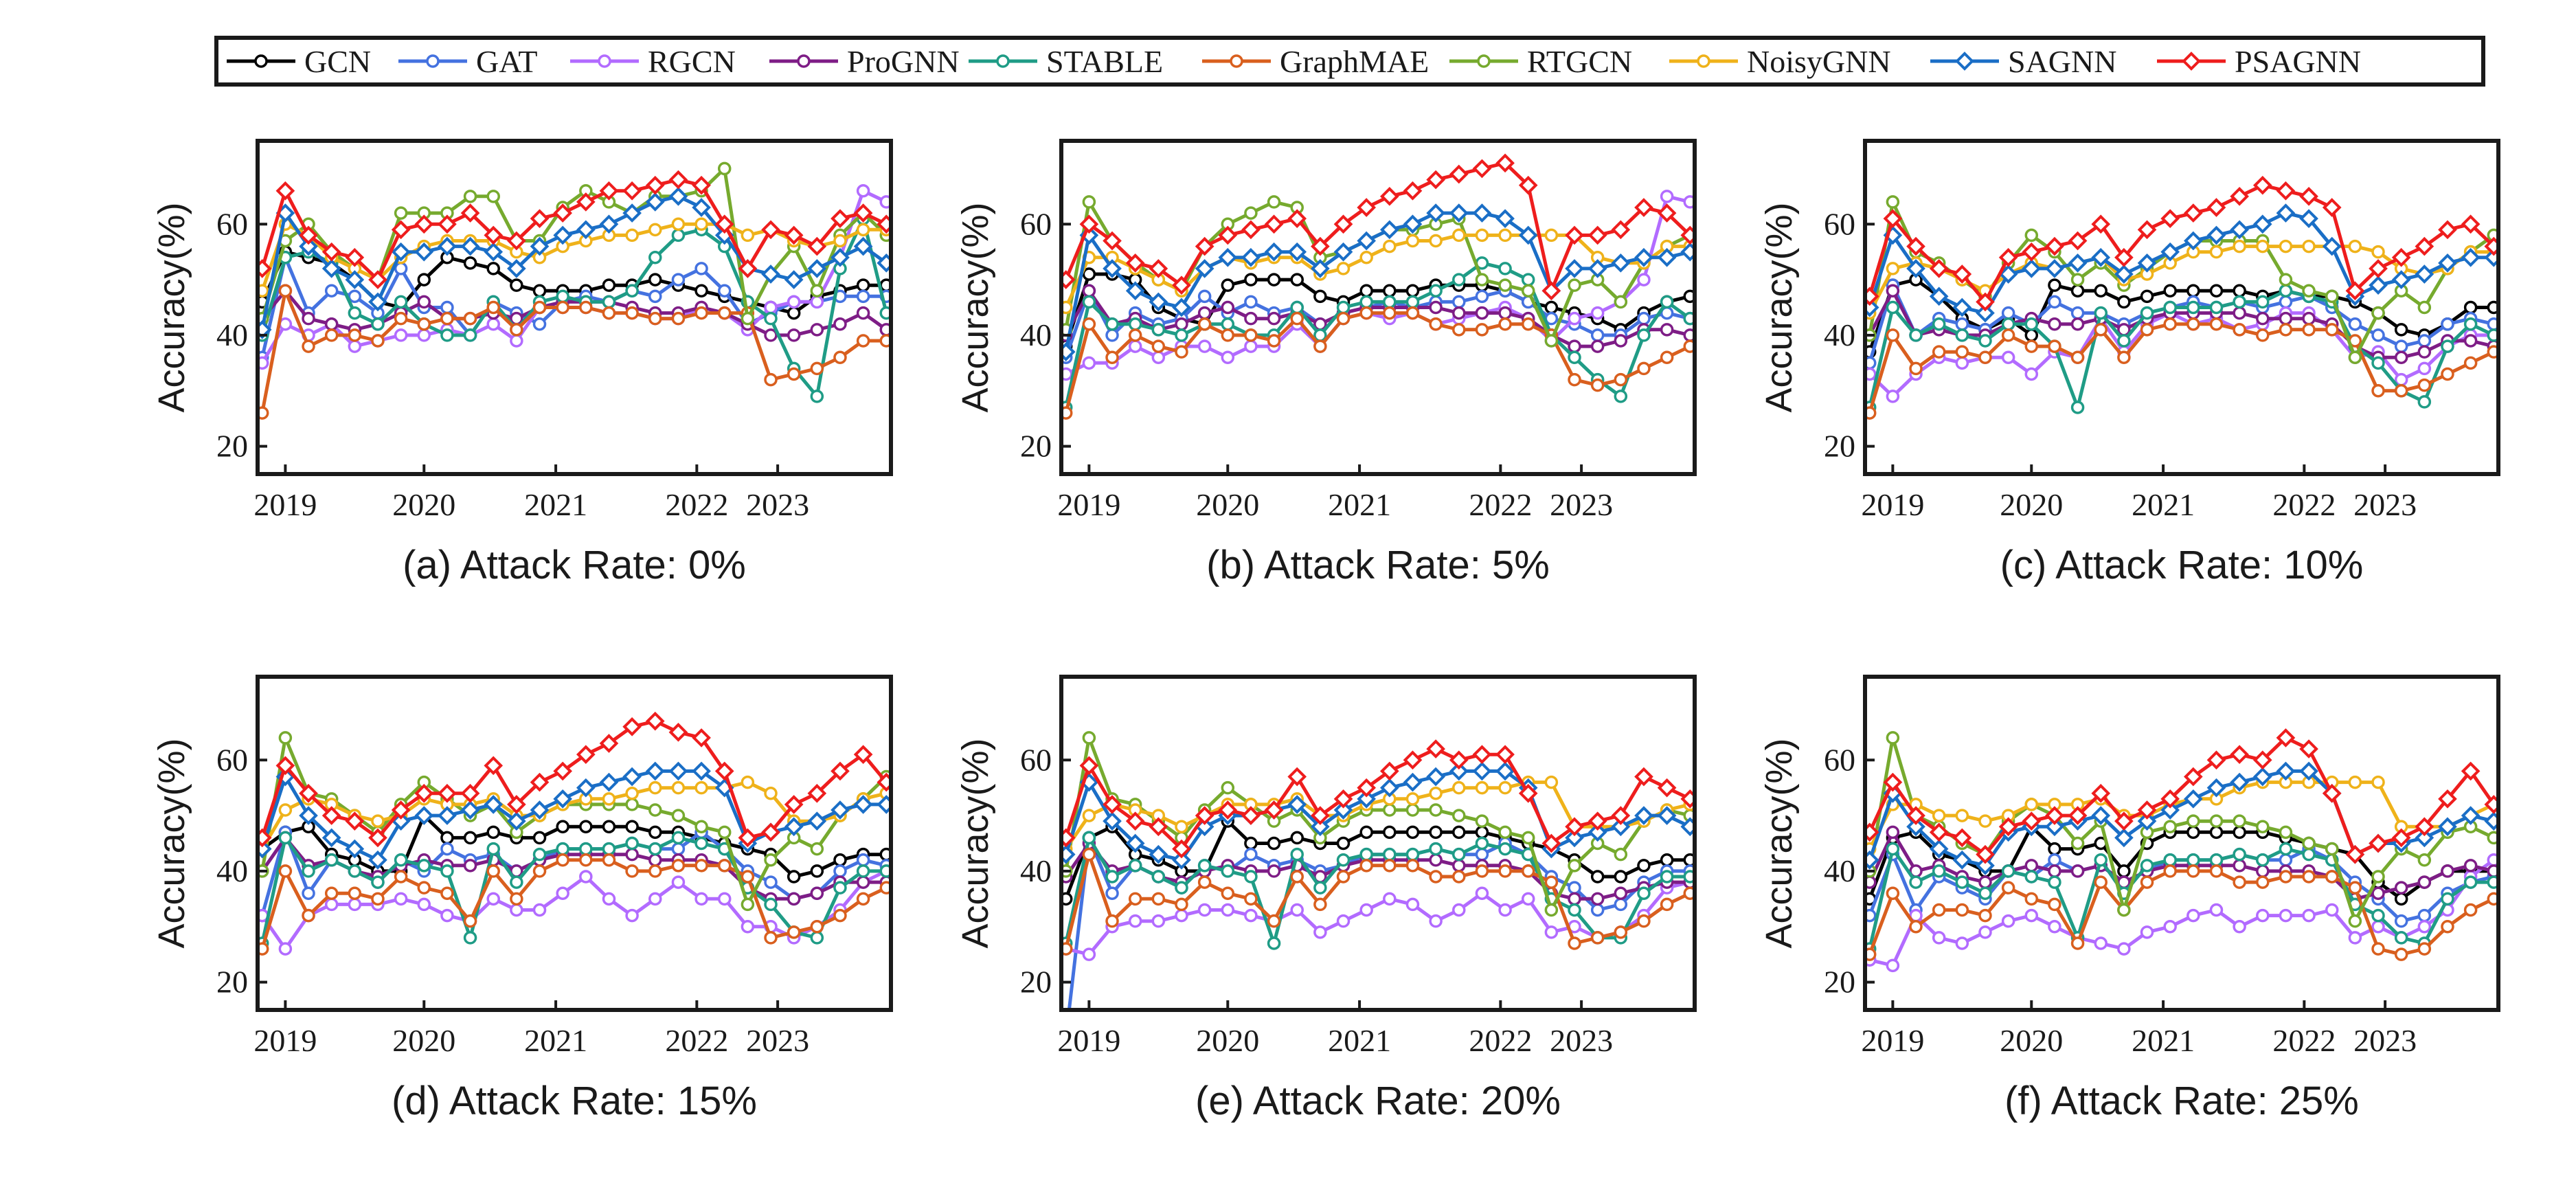 The height and width of the screenshot is (1181, 2576). What do you see at coordinates (1227, 1040) in the screenshot?
I see `x-tick-label: 2020` at bounding box center [1227, 1040].